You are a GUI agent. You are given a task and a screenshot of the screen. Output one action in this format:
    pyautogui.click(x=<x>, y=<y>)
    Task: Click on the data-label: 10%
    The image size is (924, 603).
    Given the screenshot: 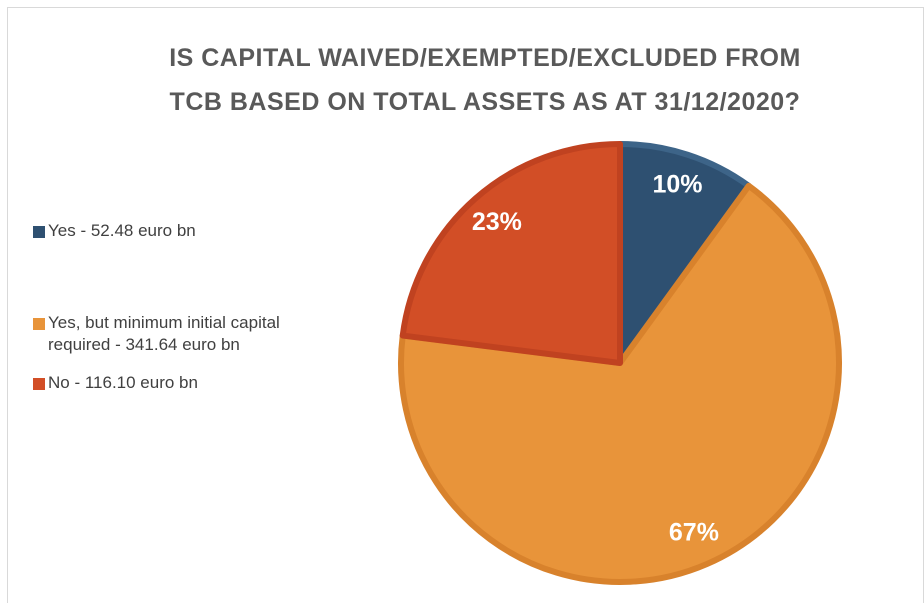 What is the action you would take?
    pyautogui.click(x=678, y=185)
    